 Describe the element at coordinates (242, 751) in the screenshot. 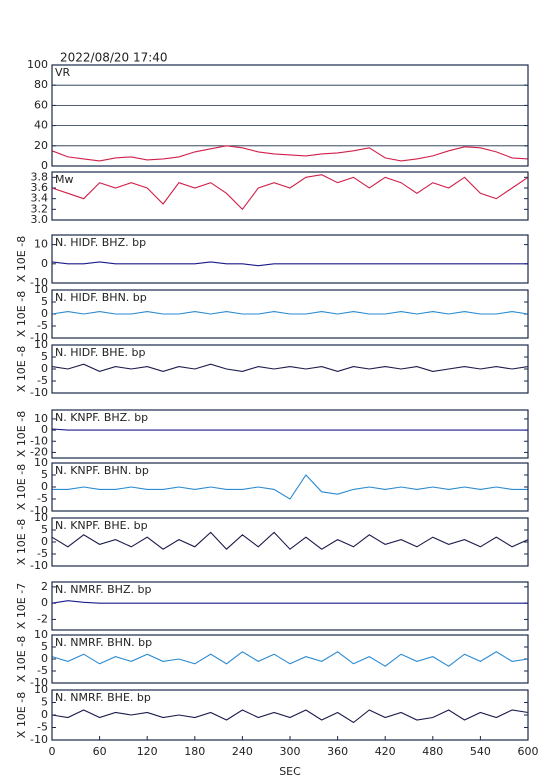

I see `x-tick-label: 240` at that location.